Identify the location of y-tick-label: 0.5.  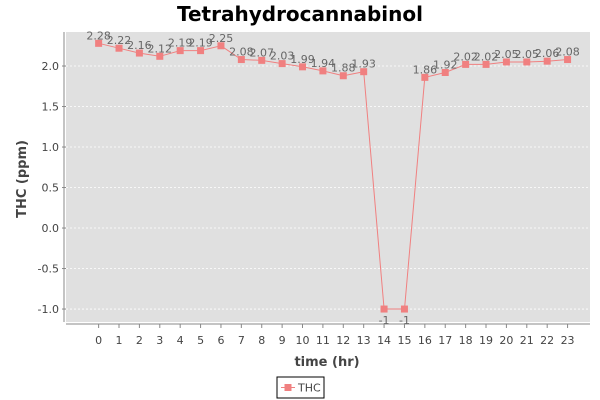
(51, 188).